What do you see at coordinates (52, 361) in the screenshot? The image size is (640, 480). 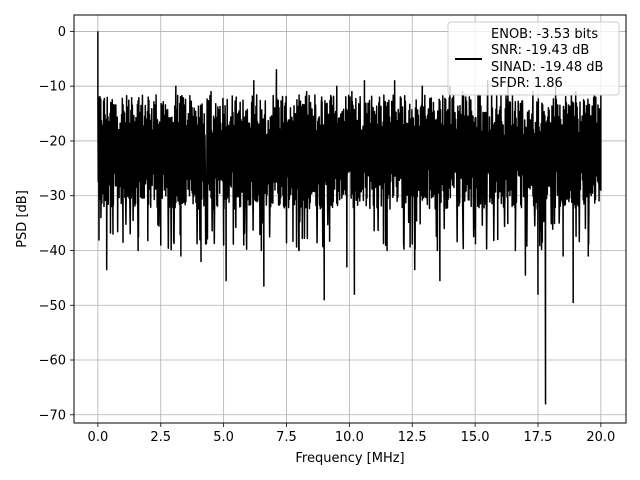 I see `y-tick-label: −60` at bounding box center [52, 361].